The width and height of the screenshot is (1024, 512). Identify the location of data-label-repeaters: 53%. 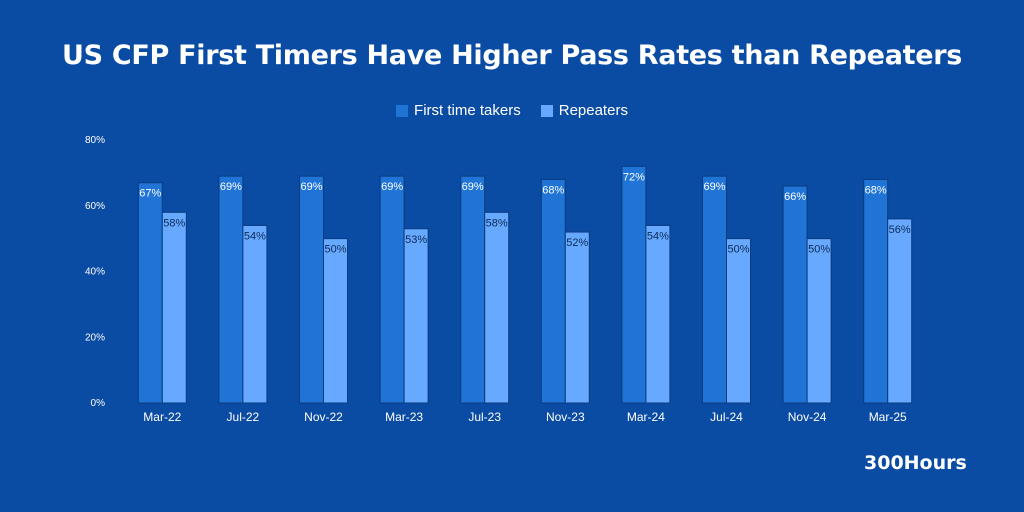
(416, 240).